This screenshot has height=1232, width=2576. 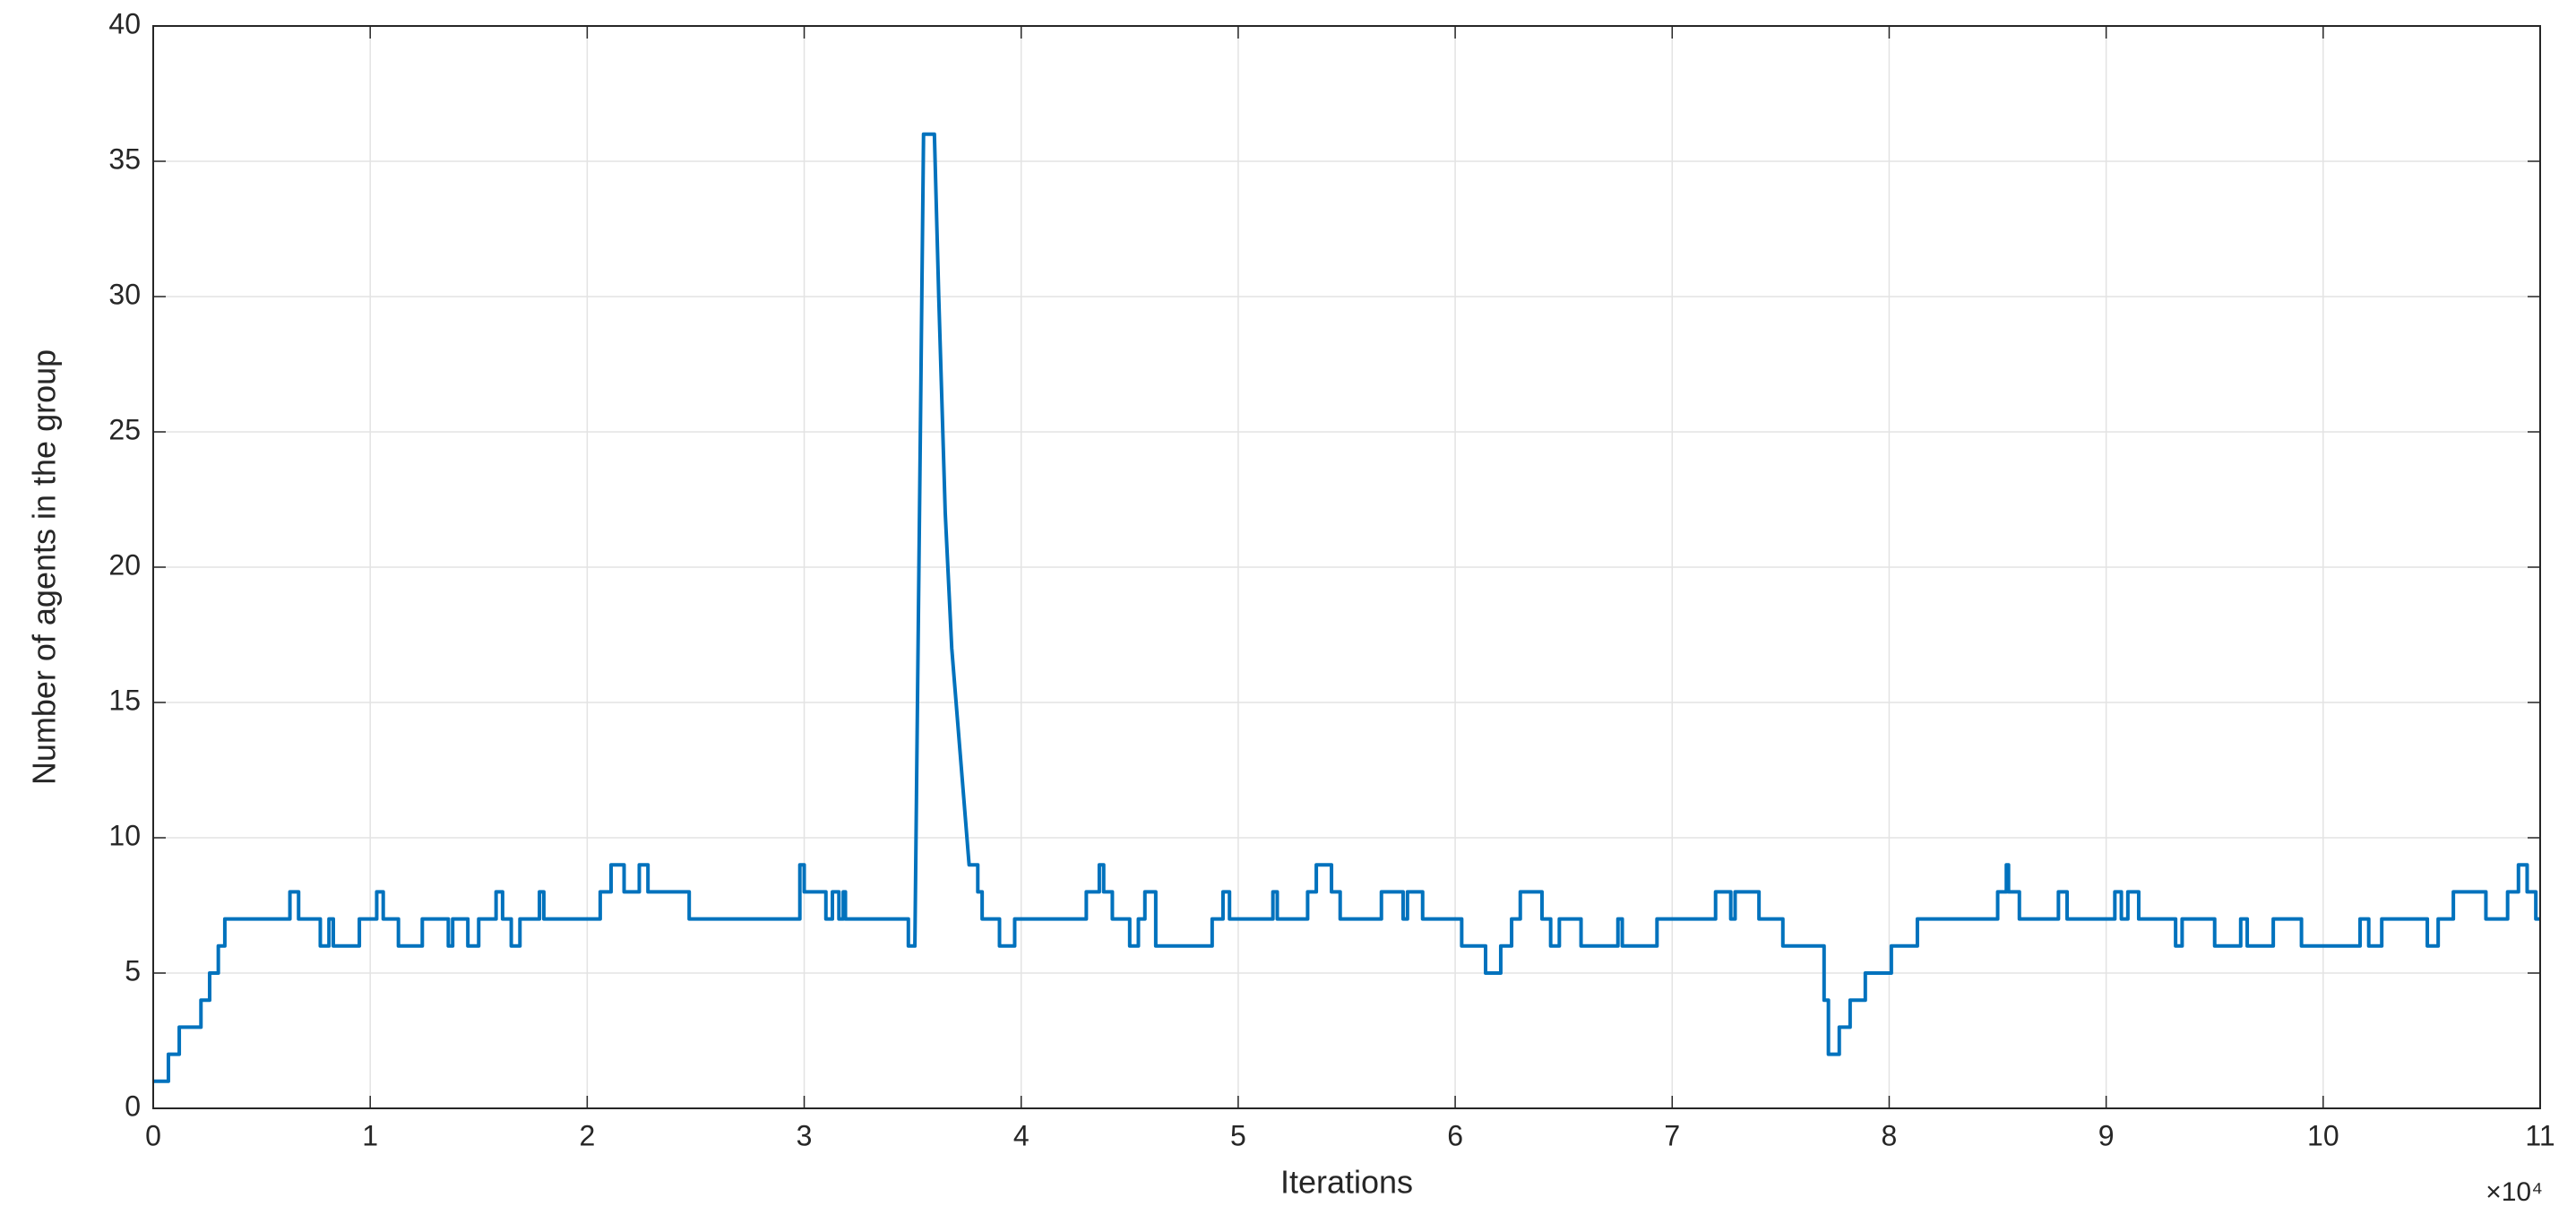 What do you see at coordinates (124, 159) in the screenshot?
I see `y-tick-label: 35` at bounding box center [124, 159].